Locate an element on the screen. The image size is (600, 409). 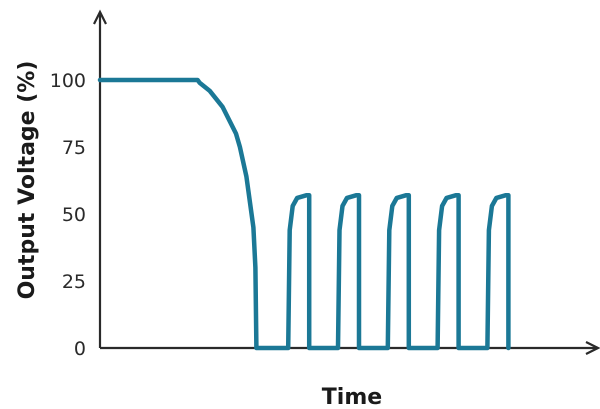
y-axis-arrow is located at coordinates (100, 17).